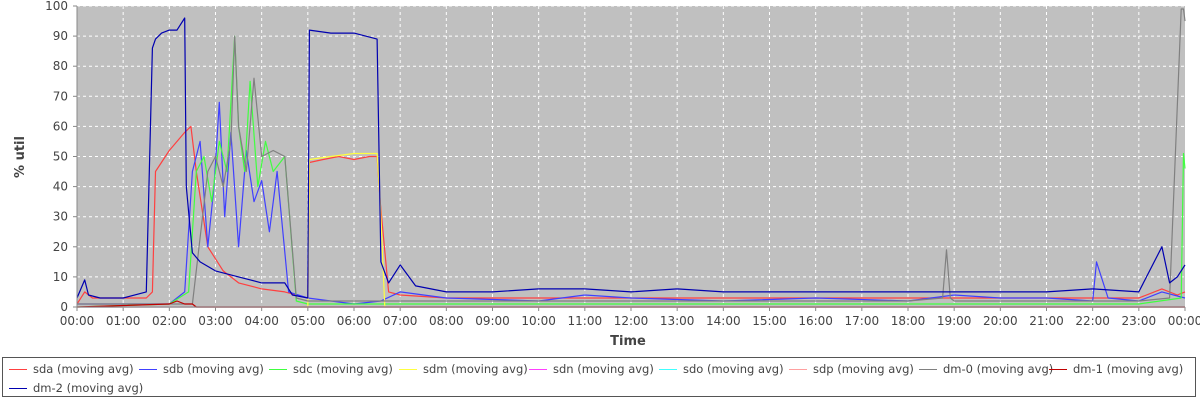 Image resolution: width=1200 pixels, height=400 pixels. Describe the element at coordinates (998, 369) in the screenshot. I see `legend-label: dm-0 (moving avg)` at that location.